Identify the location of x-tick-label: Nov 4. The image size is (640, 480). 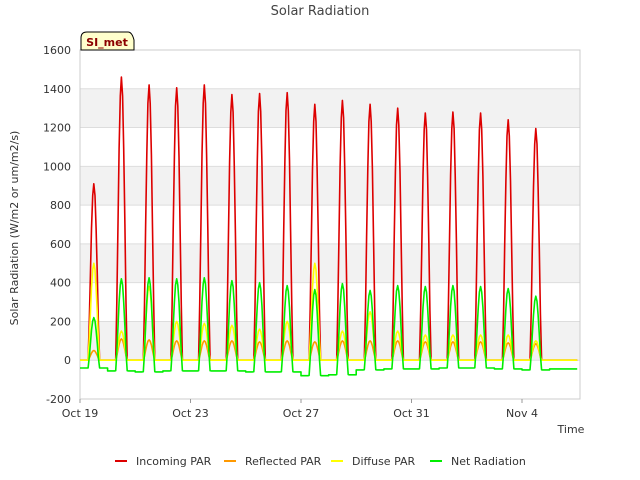
(522, 413).